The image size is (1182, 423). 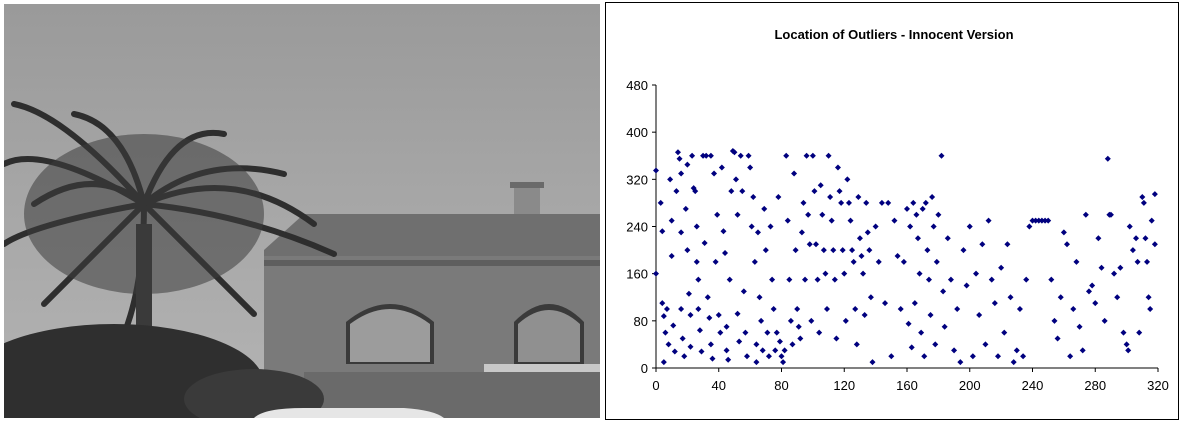 I want to click on y-tick-label: 320, so click(x=637, y=179).